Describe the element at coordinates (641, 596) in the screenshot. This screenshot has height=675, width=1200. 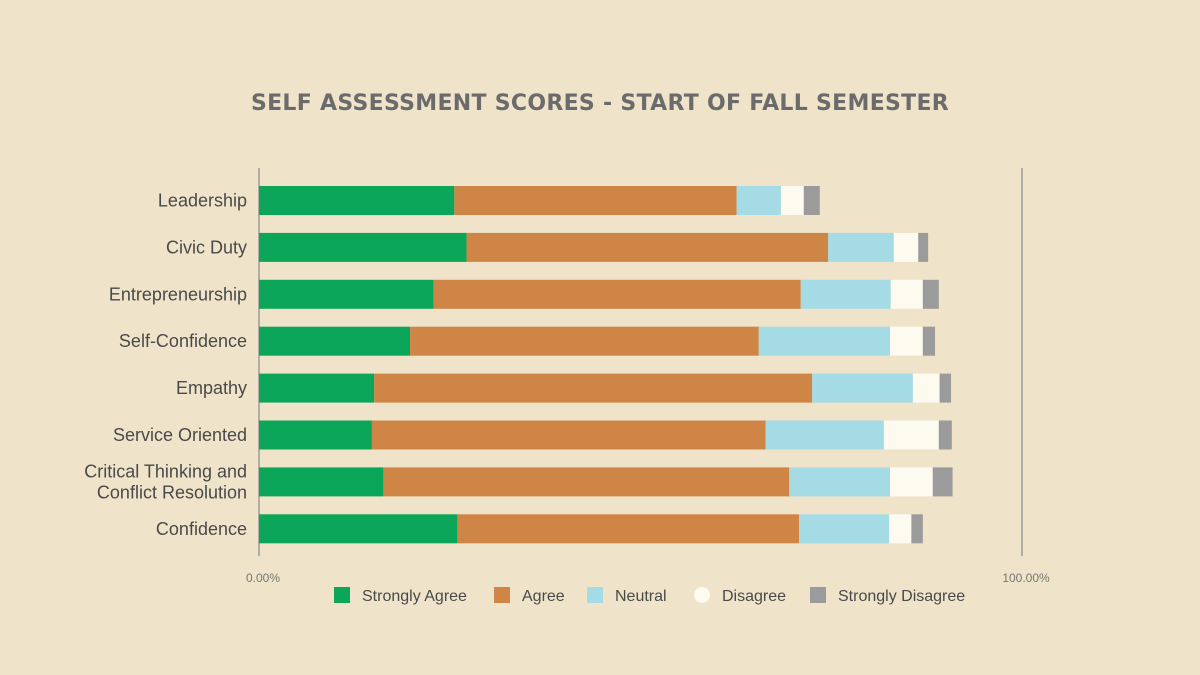
I see `legend-label: Neutral` at that location.